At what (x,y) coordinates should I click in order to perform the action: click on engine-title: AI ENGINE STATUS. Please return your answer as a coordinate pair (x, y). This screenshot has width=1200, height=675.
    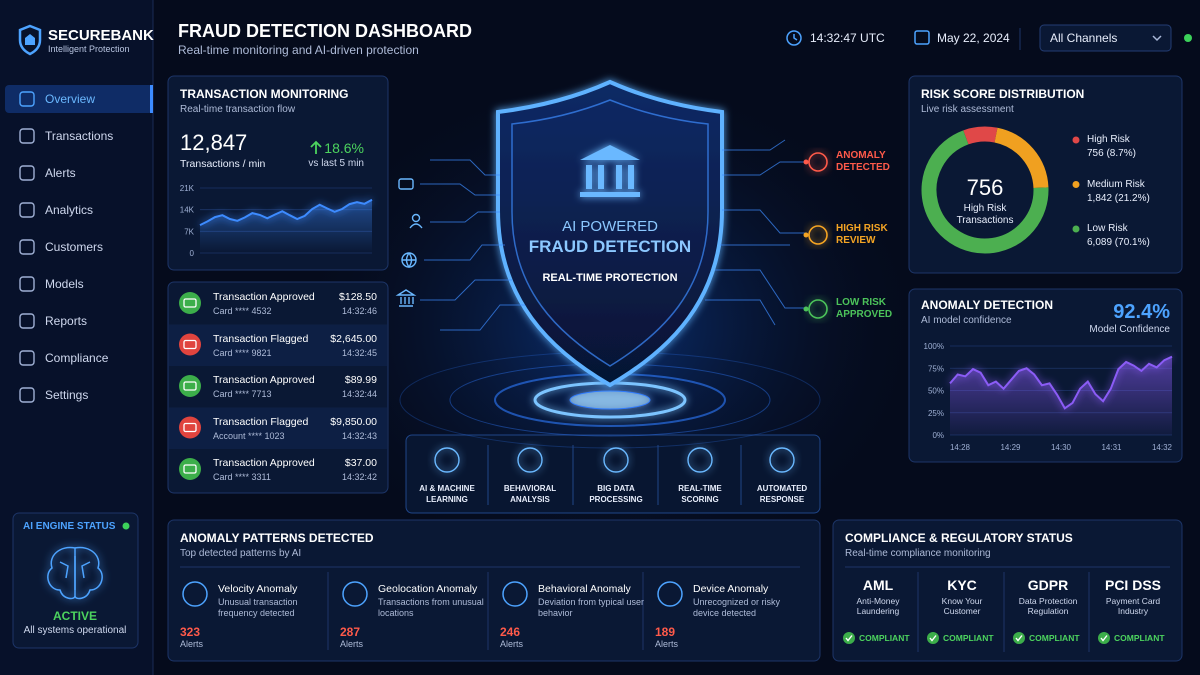
    Looking at the image, I should click on (69, 526).